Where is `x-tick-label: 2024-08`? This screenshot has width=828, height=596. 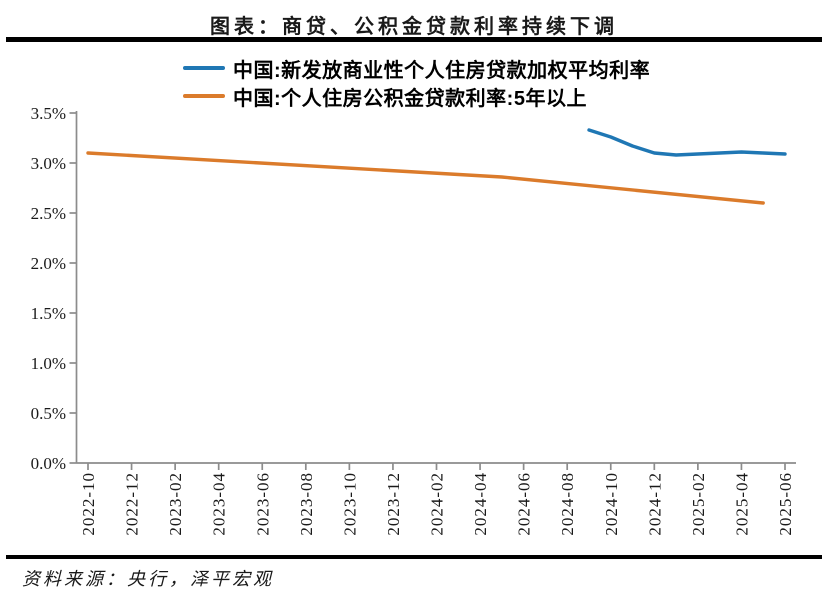
x-tick-label: 2024-08 is located at coordinates (567, 504).